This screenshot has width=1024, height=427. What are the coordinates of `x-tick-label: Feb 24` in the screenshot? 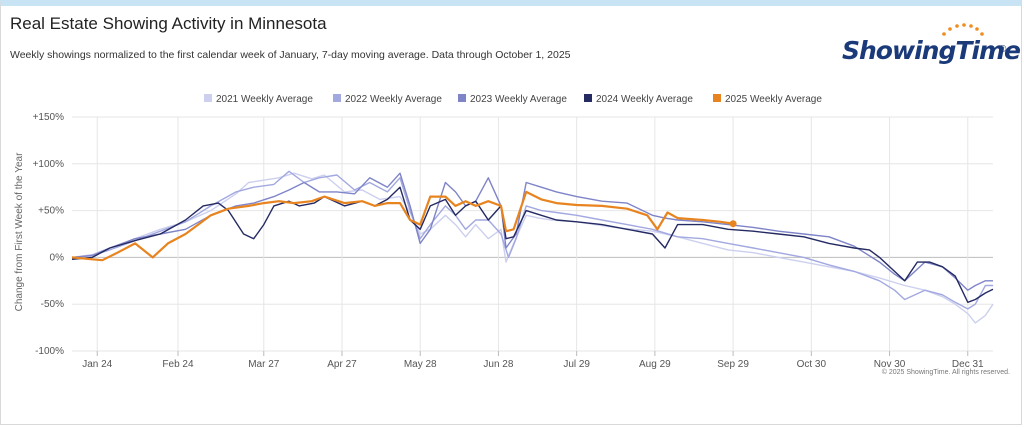 It's located at (178, 364).